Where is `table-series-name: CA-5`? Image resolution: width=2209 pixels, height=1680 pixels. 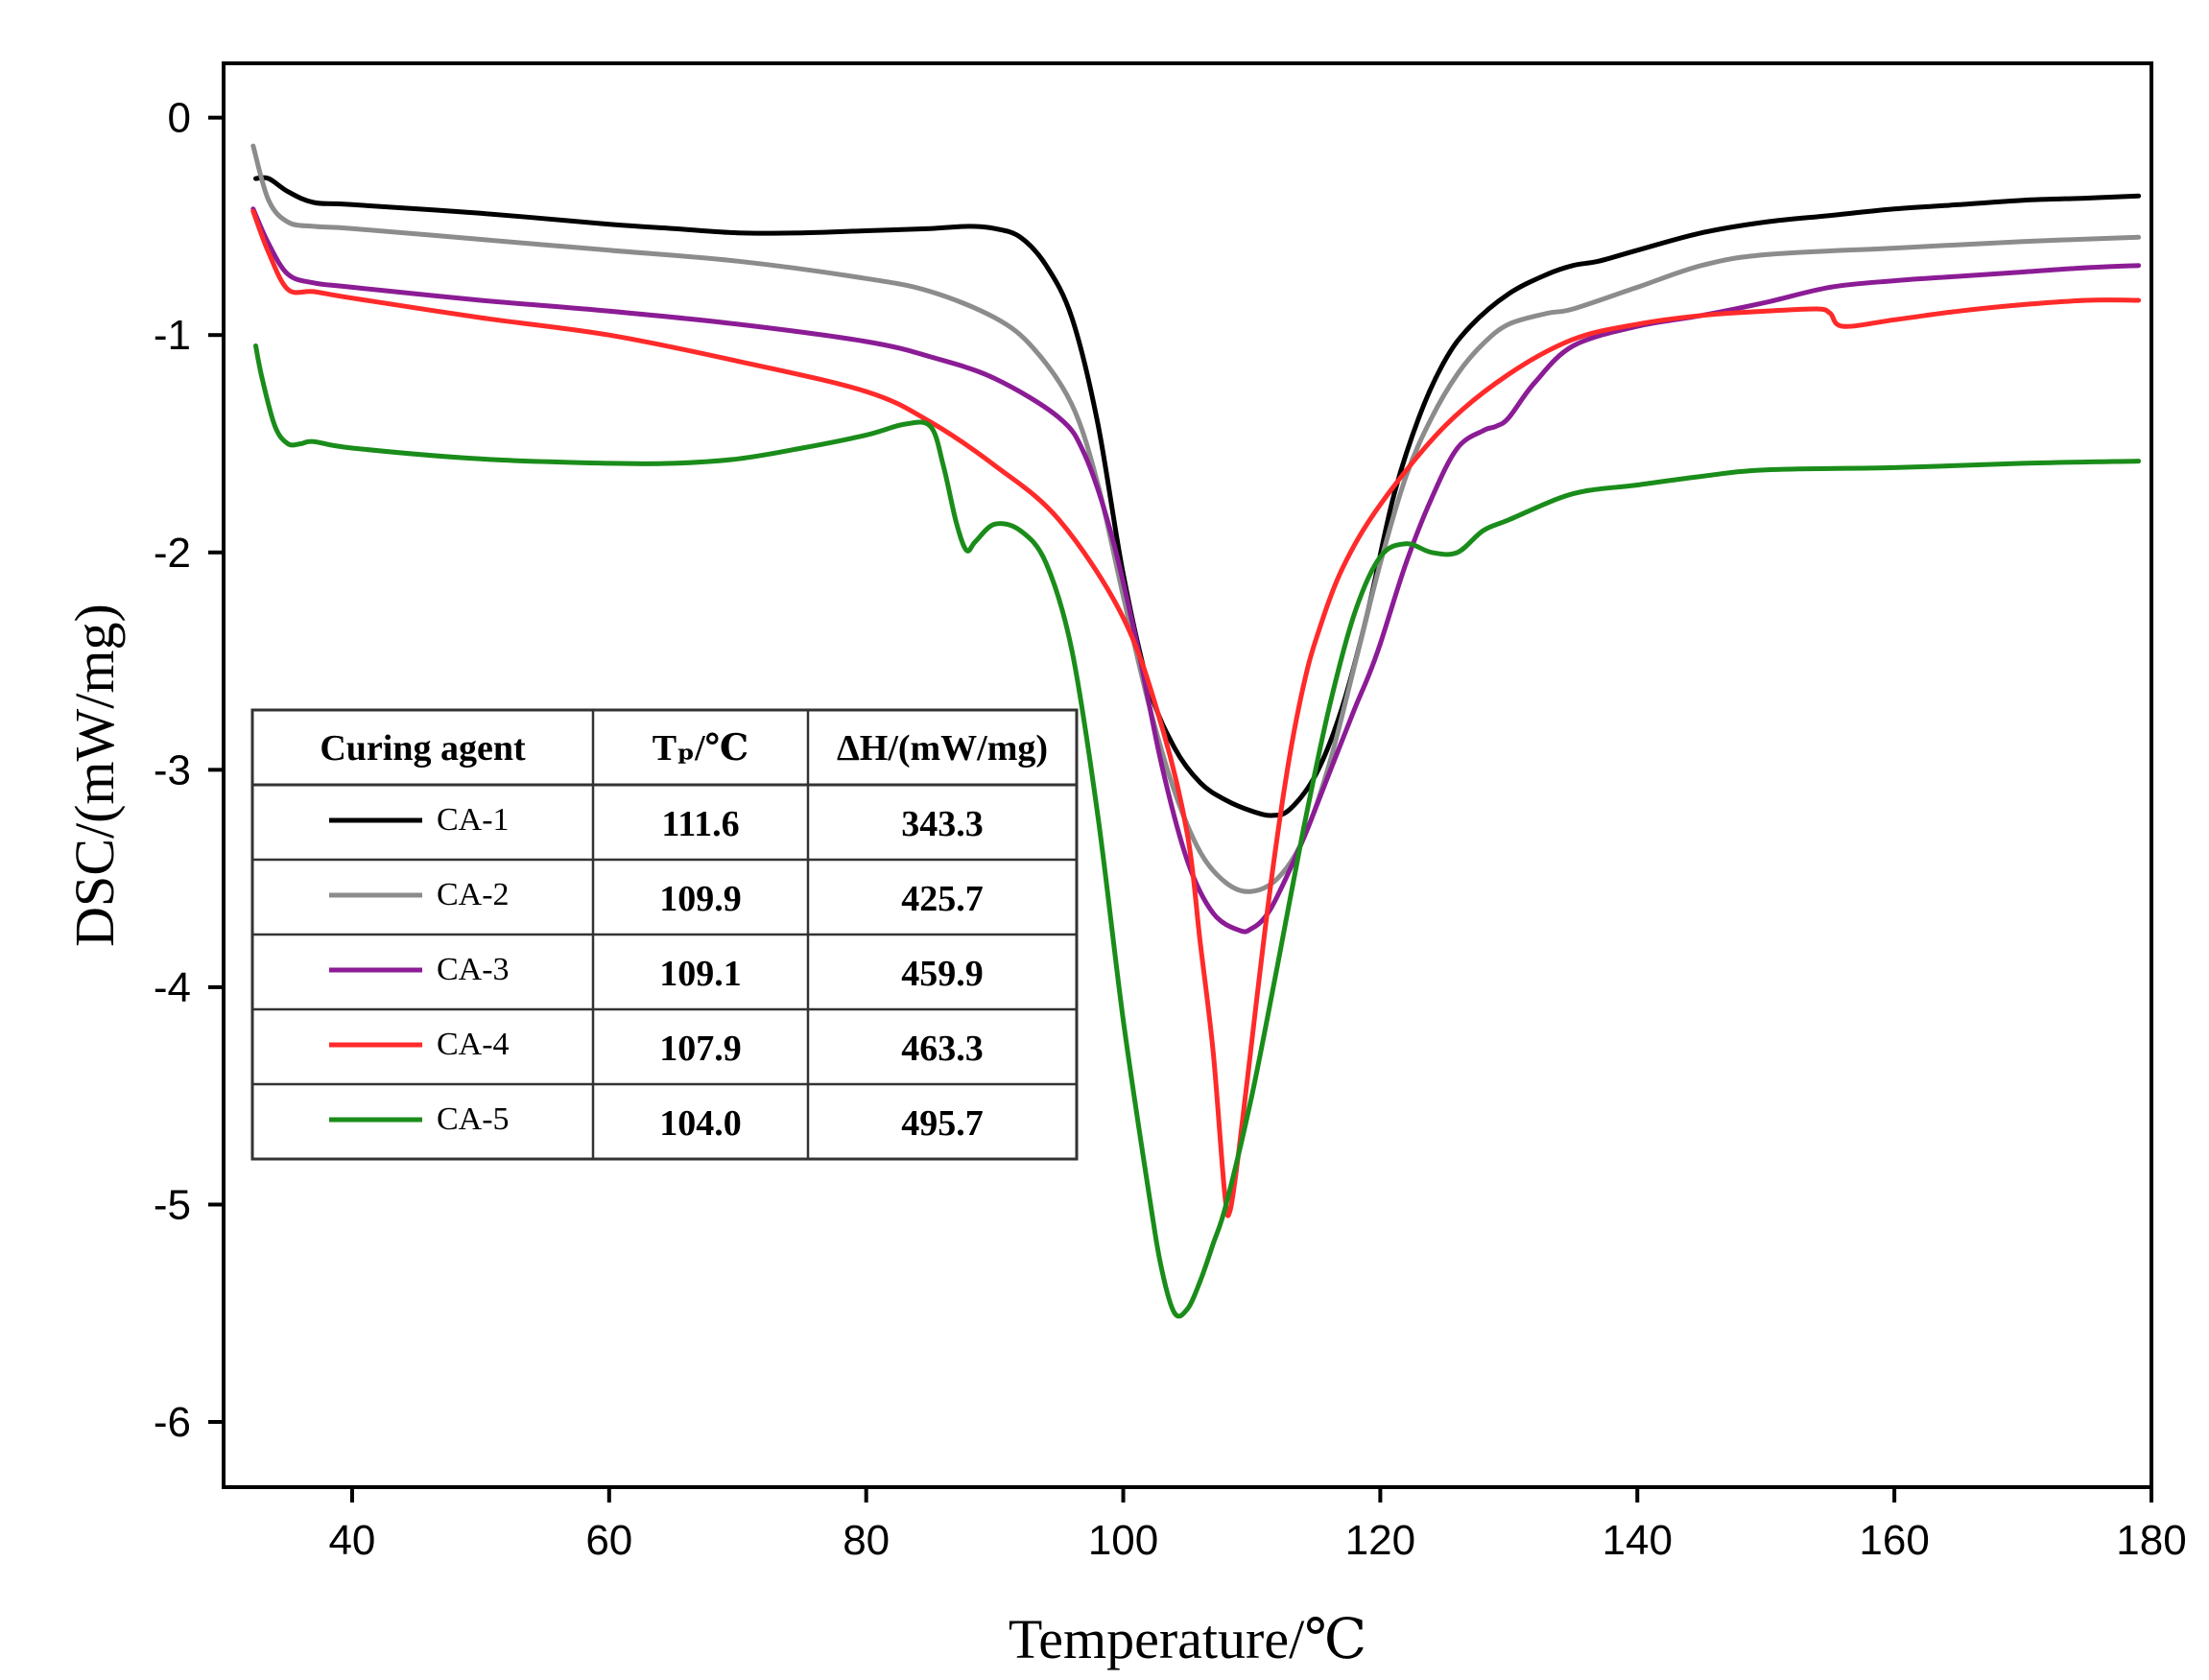
table-series-name: CA-5 is located at coordinates (473, 1119).